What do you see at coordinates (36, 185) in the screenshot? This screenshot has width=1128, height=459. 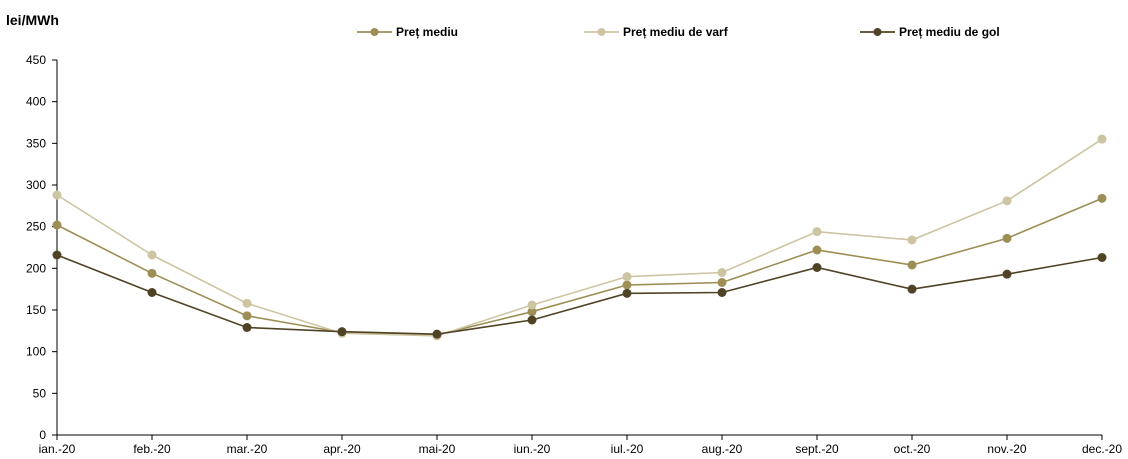 I see `y-tick-label: 300` at bounding box center [36, 185].